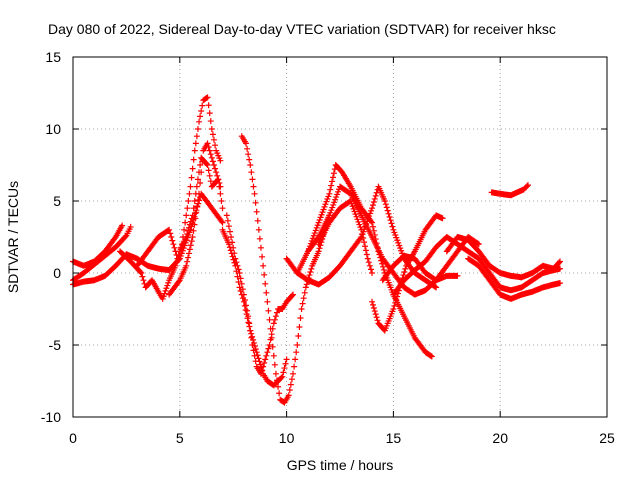 This screenshot has height=480, width=640. What do you see at coordinates (394, 438) in the screenshot?
I see `x-tick-label: 15` at bounding box center [394, 438].